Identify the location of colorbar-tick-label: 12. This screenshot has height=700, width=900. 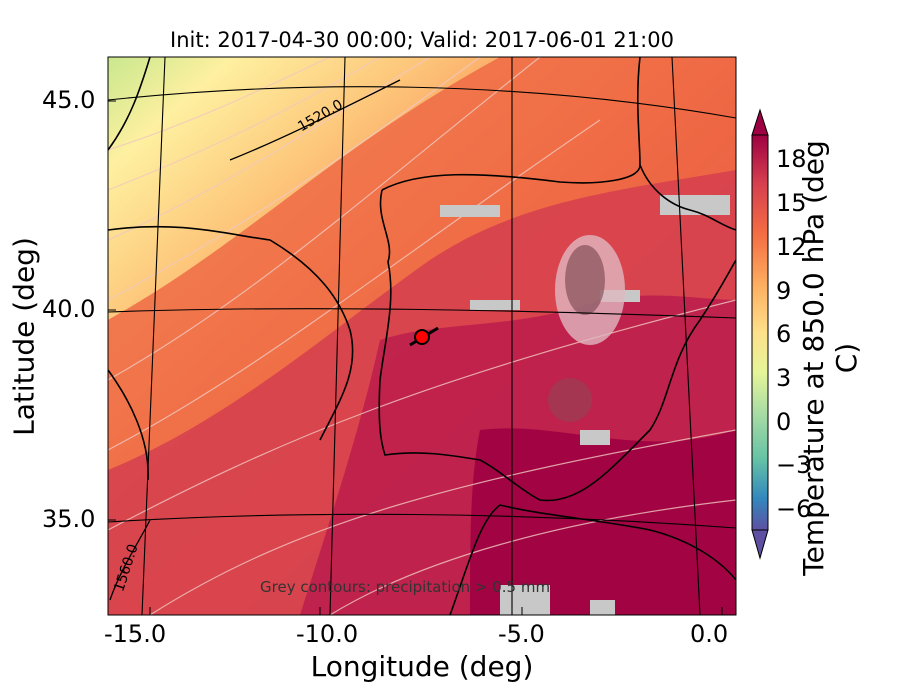
(791, 247).